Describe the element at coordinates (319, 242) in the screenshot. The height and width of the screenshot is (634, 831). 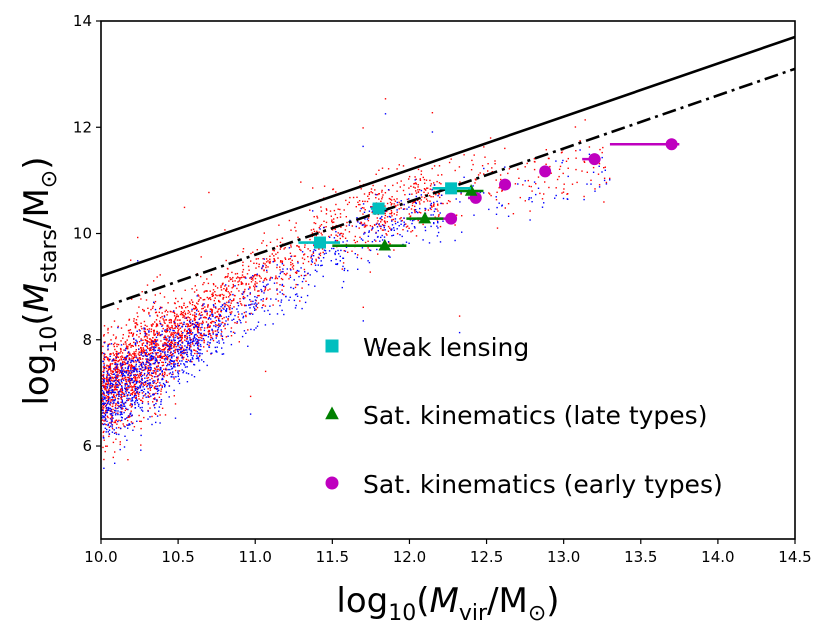
I see `square-point` at that location.